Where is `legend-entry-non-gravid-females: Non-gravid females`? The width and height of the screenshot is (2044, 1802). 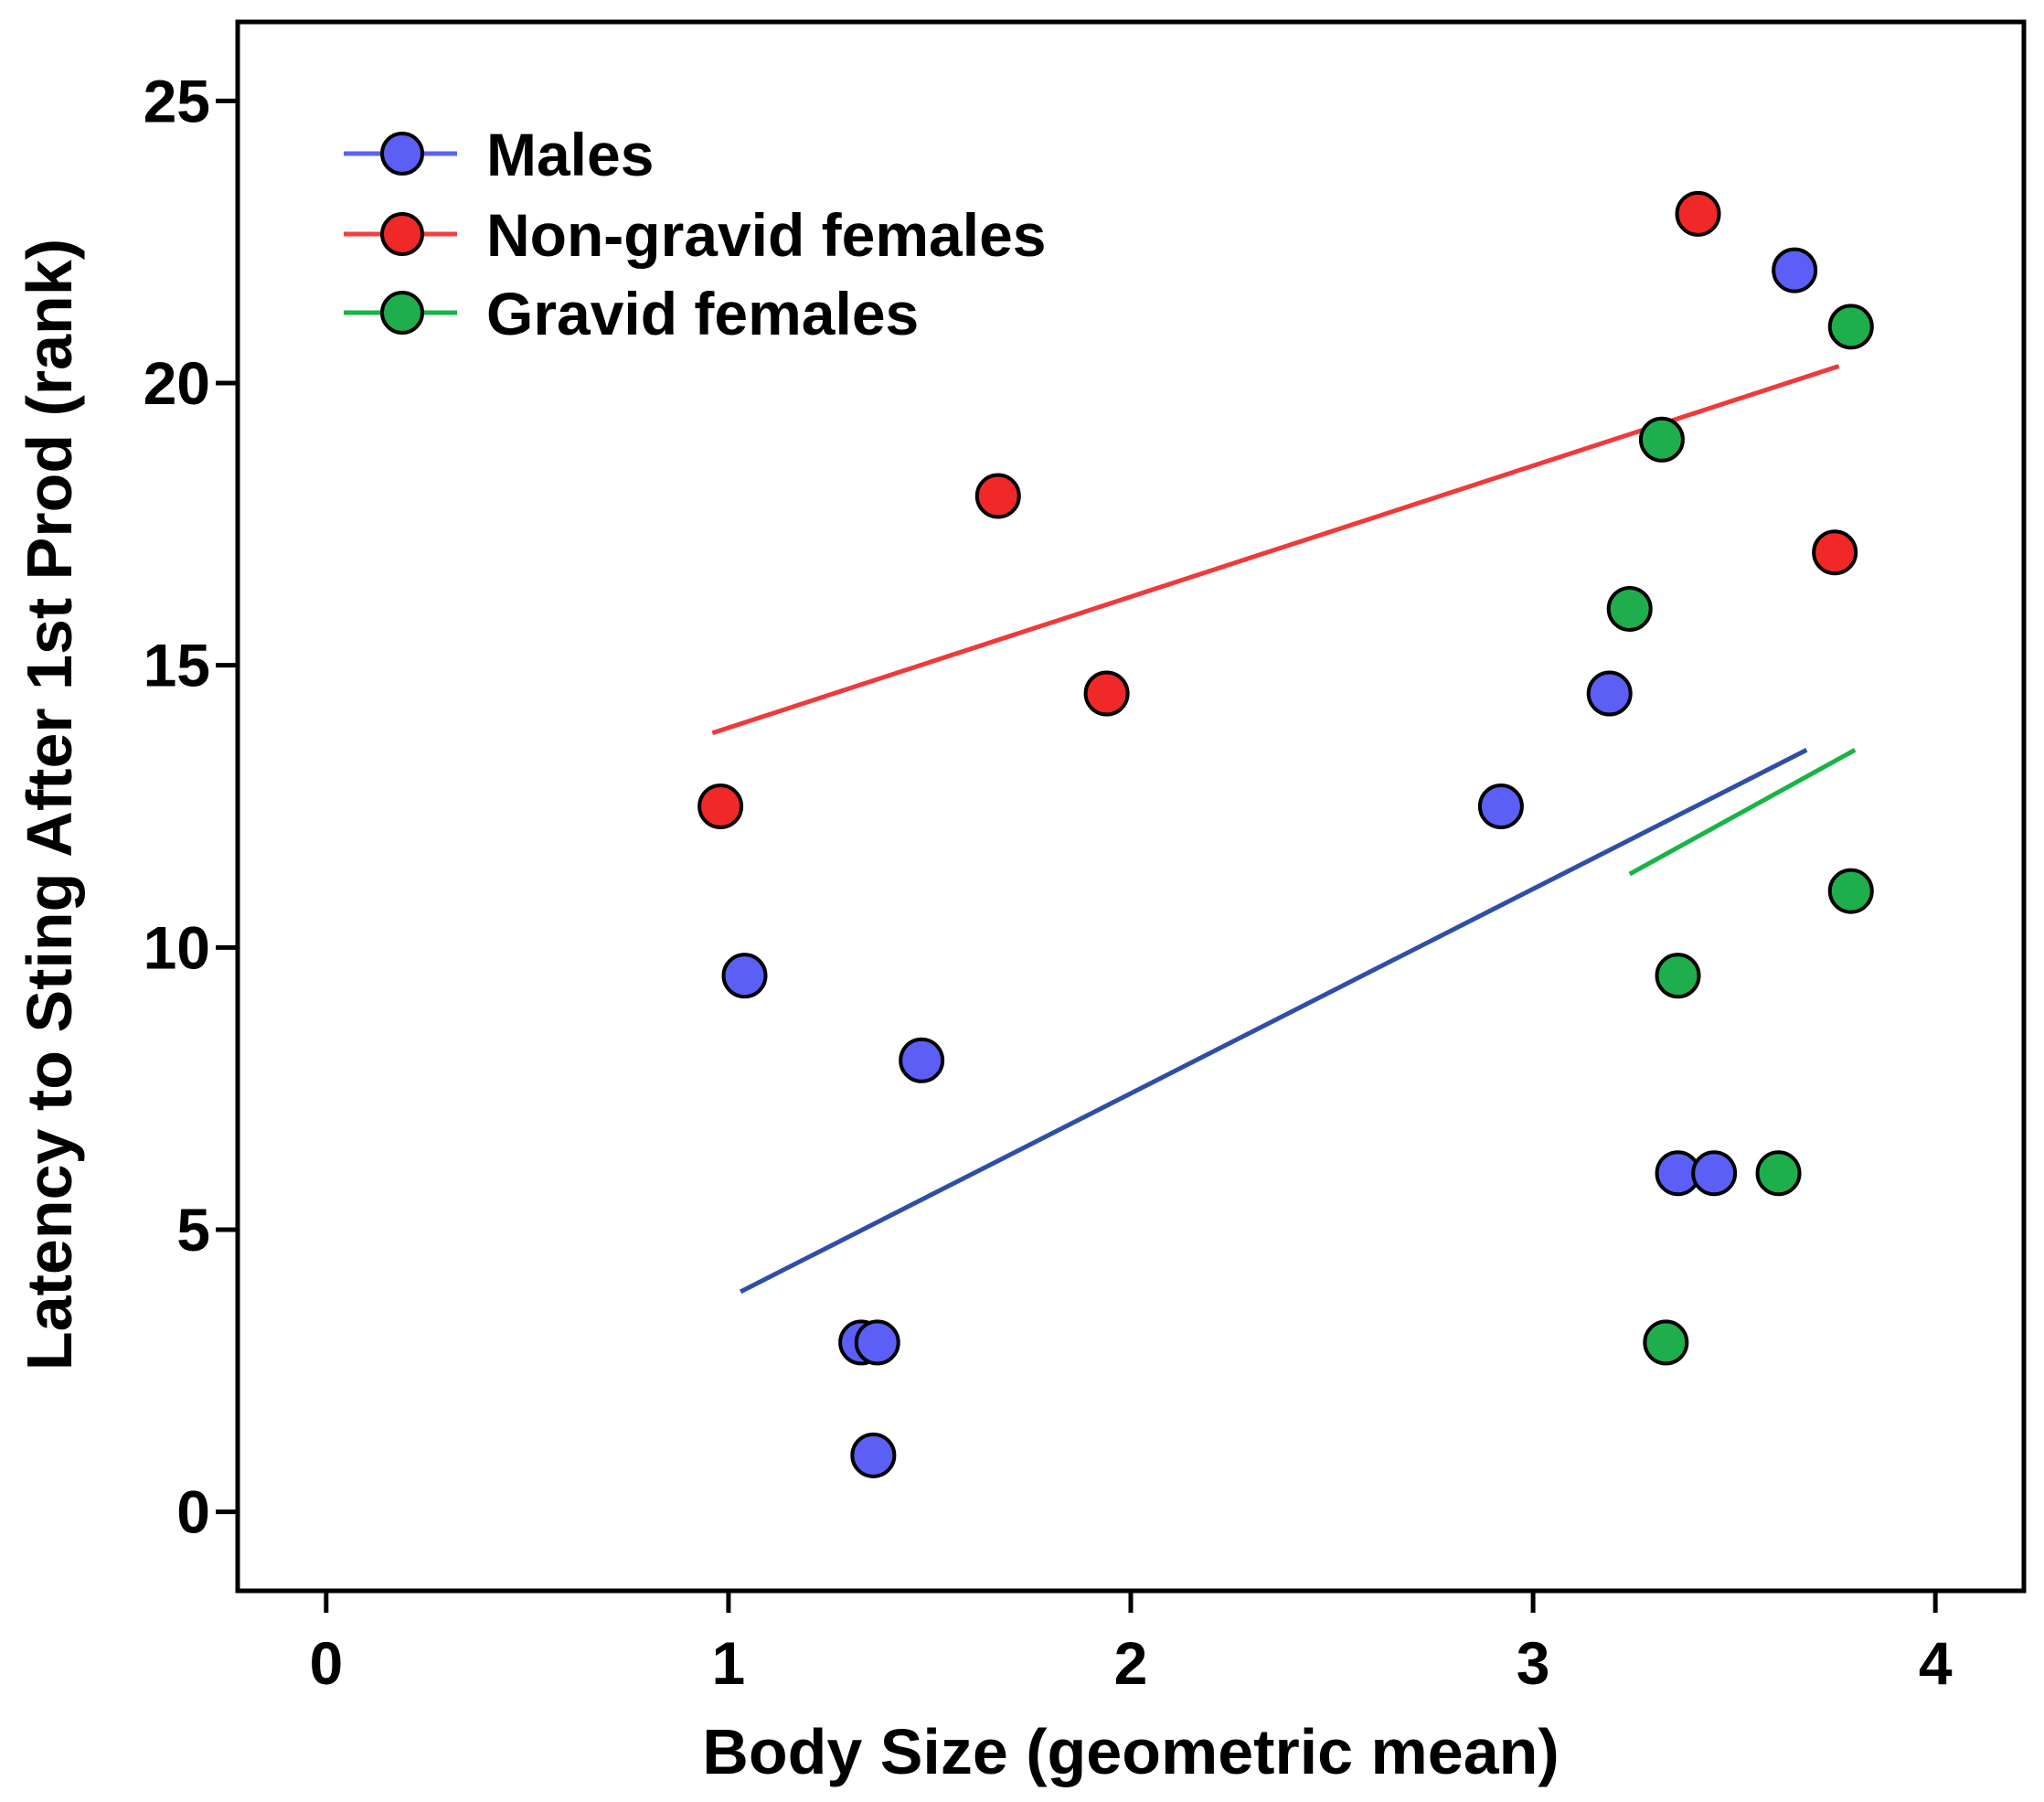 legend-entry-non-gravid-females: Non-gravid females is located at coordinates (695, 235).